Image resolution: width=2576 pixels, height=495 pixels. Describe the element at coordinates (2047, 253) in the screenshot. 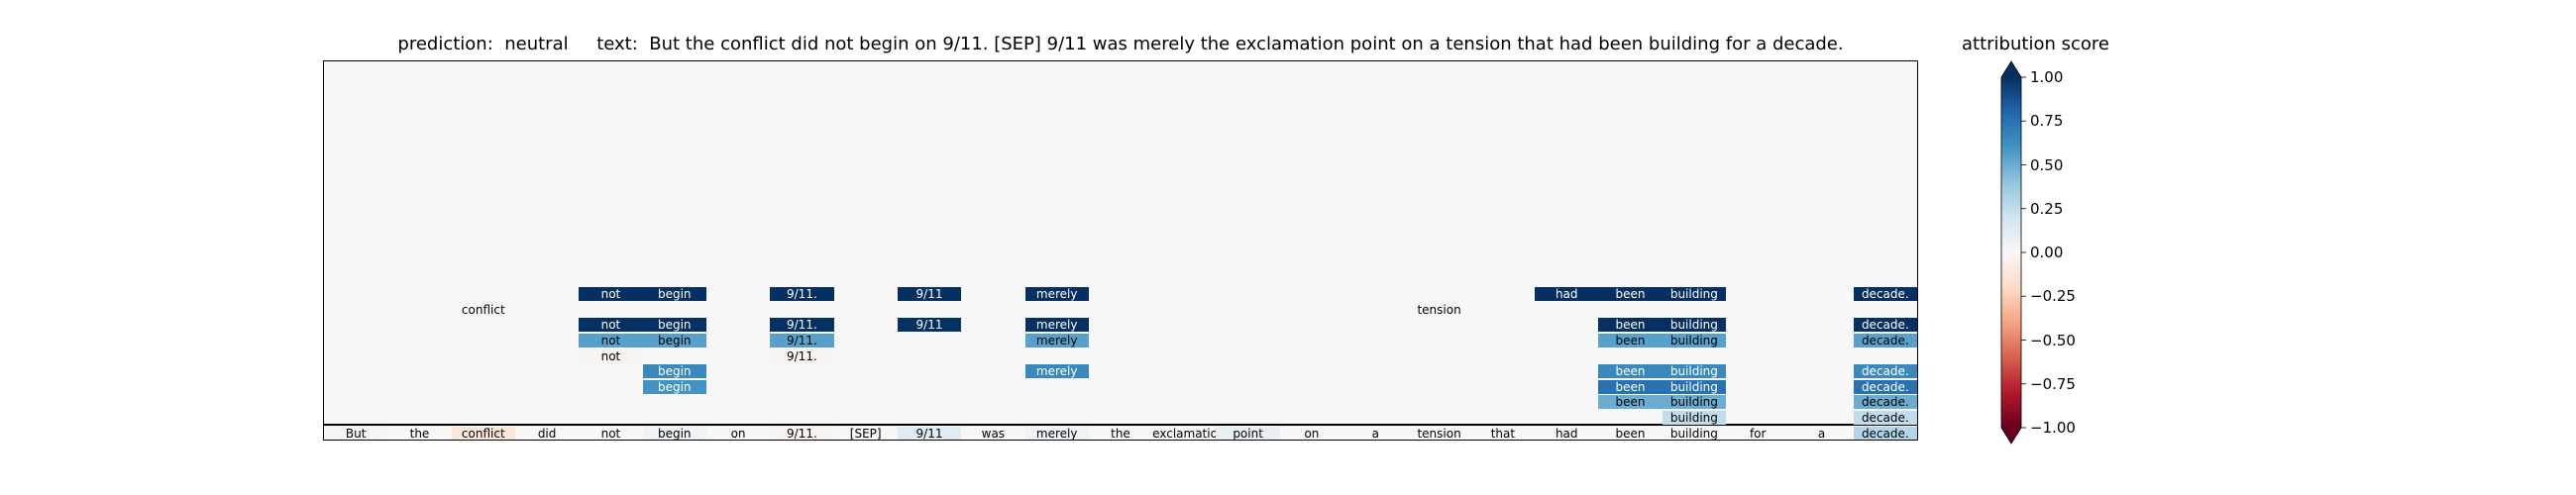

I see `colorbar-tick-label: 0.00` at that location.